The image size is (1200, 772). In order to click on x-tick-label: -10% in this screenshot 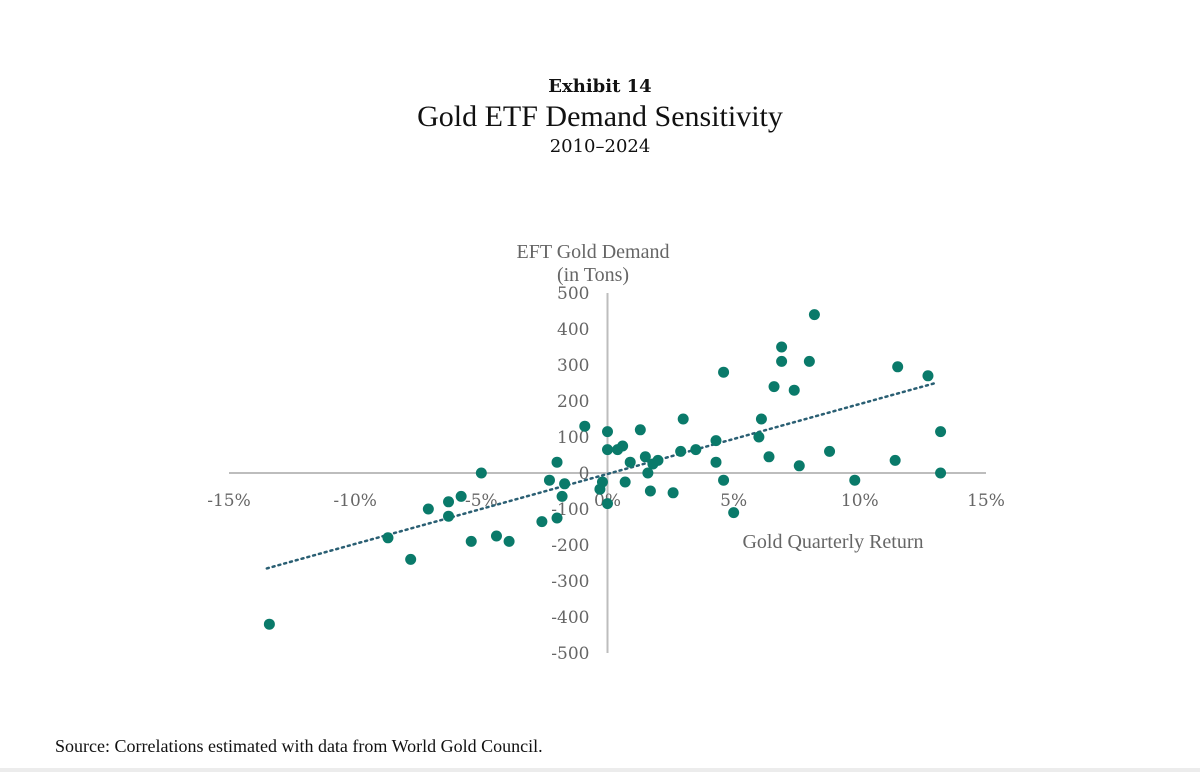, I will do `click(355, 501)`.